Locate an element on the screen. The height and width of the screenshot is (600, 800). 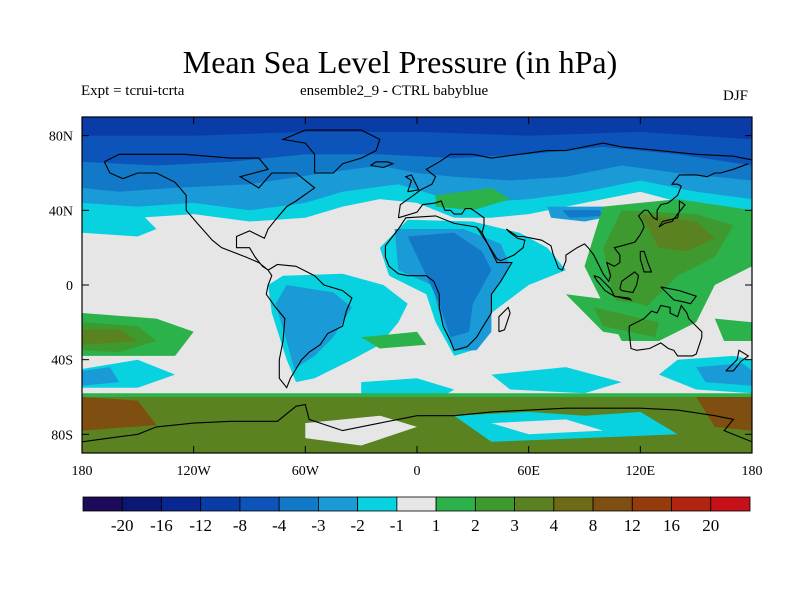
colorbar-label: 3 is located at coordinates (514, 525).